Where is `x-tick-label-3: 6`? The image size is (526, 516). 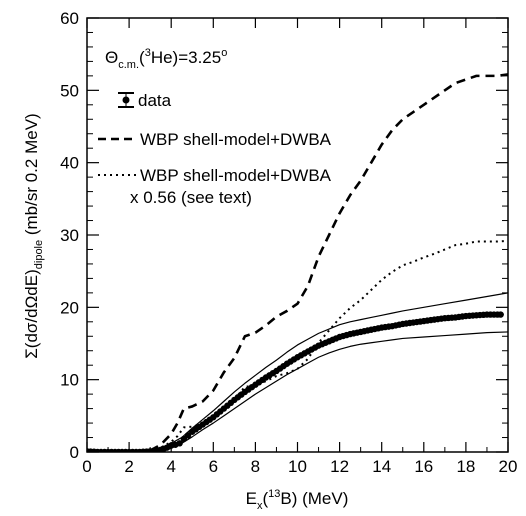
x-tick-label-3: 6 is located at coordinates (213, 466).